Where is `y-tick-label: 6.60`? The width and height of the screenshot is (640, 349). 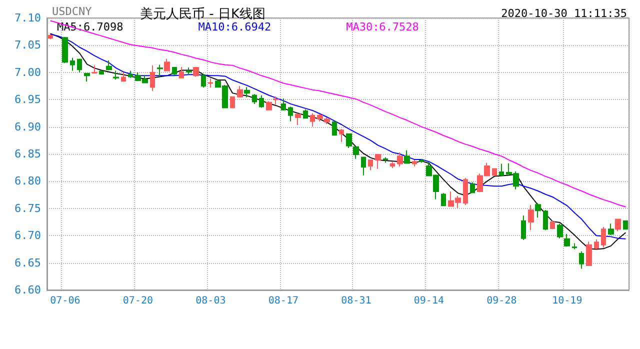
y-tick-label: 6.60 is located at coordinates (27, 290).